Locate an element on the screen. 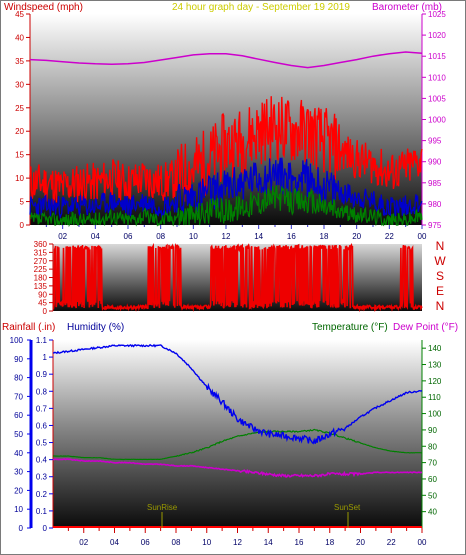 The image size is (466, 555). rainfall-tick-label: 0.1 is located at coordinates (42, 511).